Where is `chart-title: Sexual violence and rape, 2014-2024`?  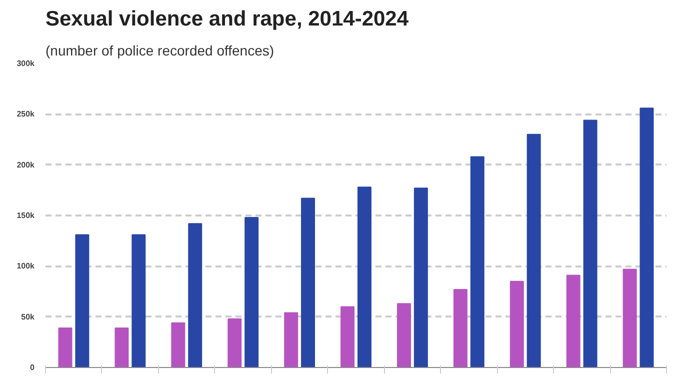 chart-title: Sexual violence and rape, 2014-2024 is located at coordinates (227, 19).